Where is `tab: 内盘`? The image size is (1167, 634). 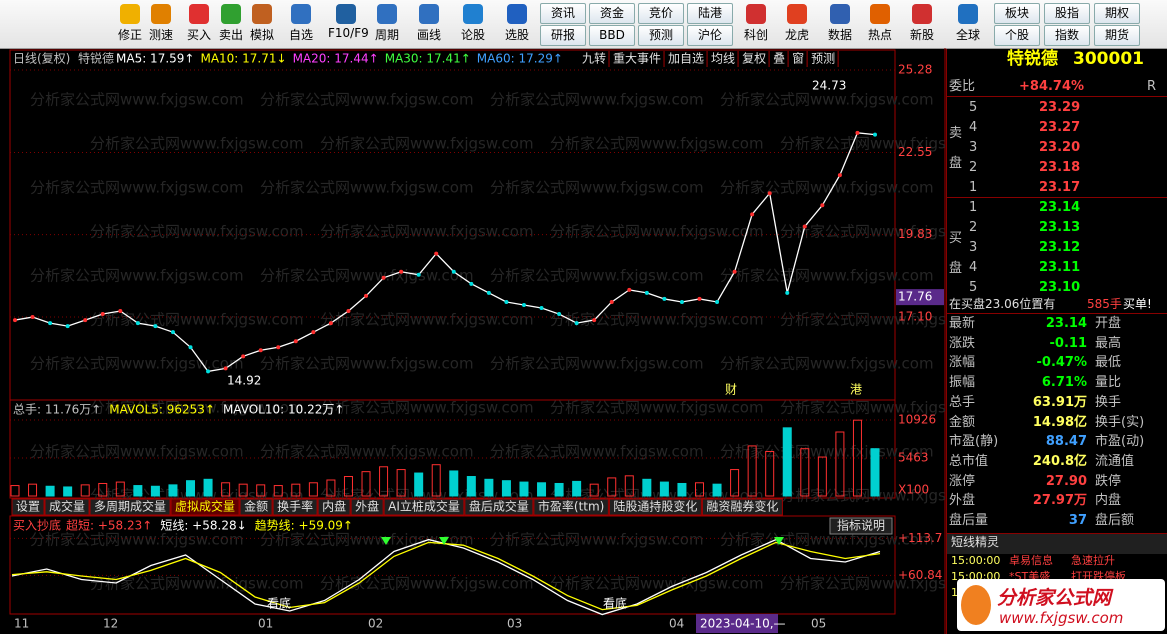 tab: 内盘 is located at coordinates (334, 507).